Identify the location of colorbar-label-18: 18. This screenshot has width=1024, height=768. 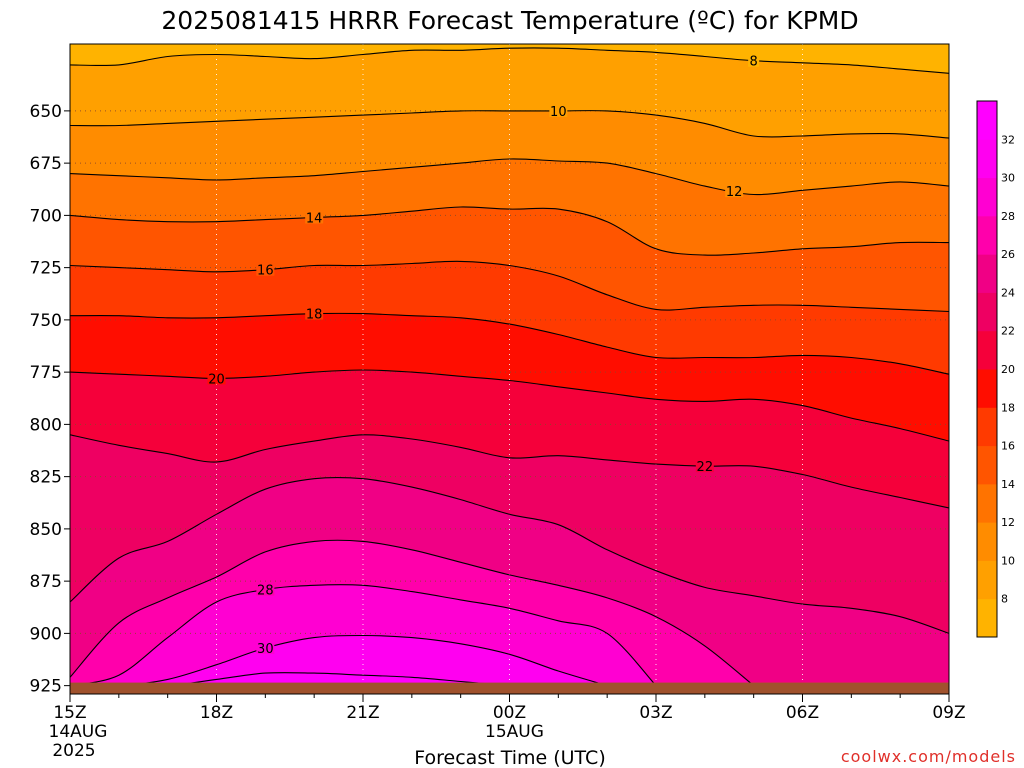
(1008, 407).